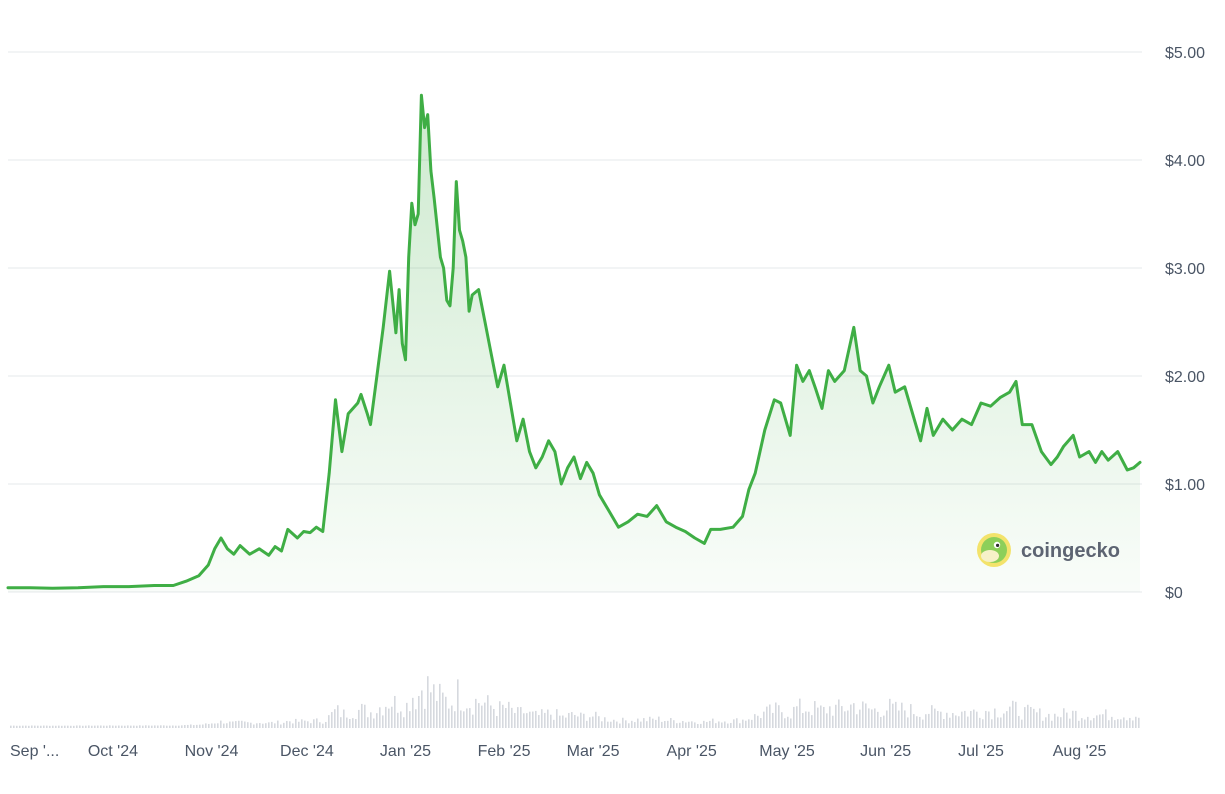 This screenshot has width=1225, height=794. What do you see at coordinates (787, 751) in the screenshot?
I see `x-tick-label: May '25` at bounding box center [787, 751].